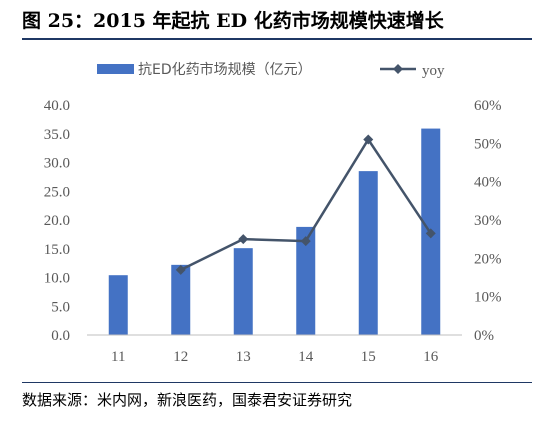 This screenshot has height=424, width=540. What do you see at coordinates (431, 357) in the screenshot?
I see `x-tick-label: 16` at bounding box center [431, 357].